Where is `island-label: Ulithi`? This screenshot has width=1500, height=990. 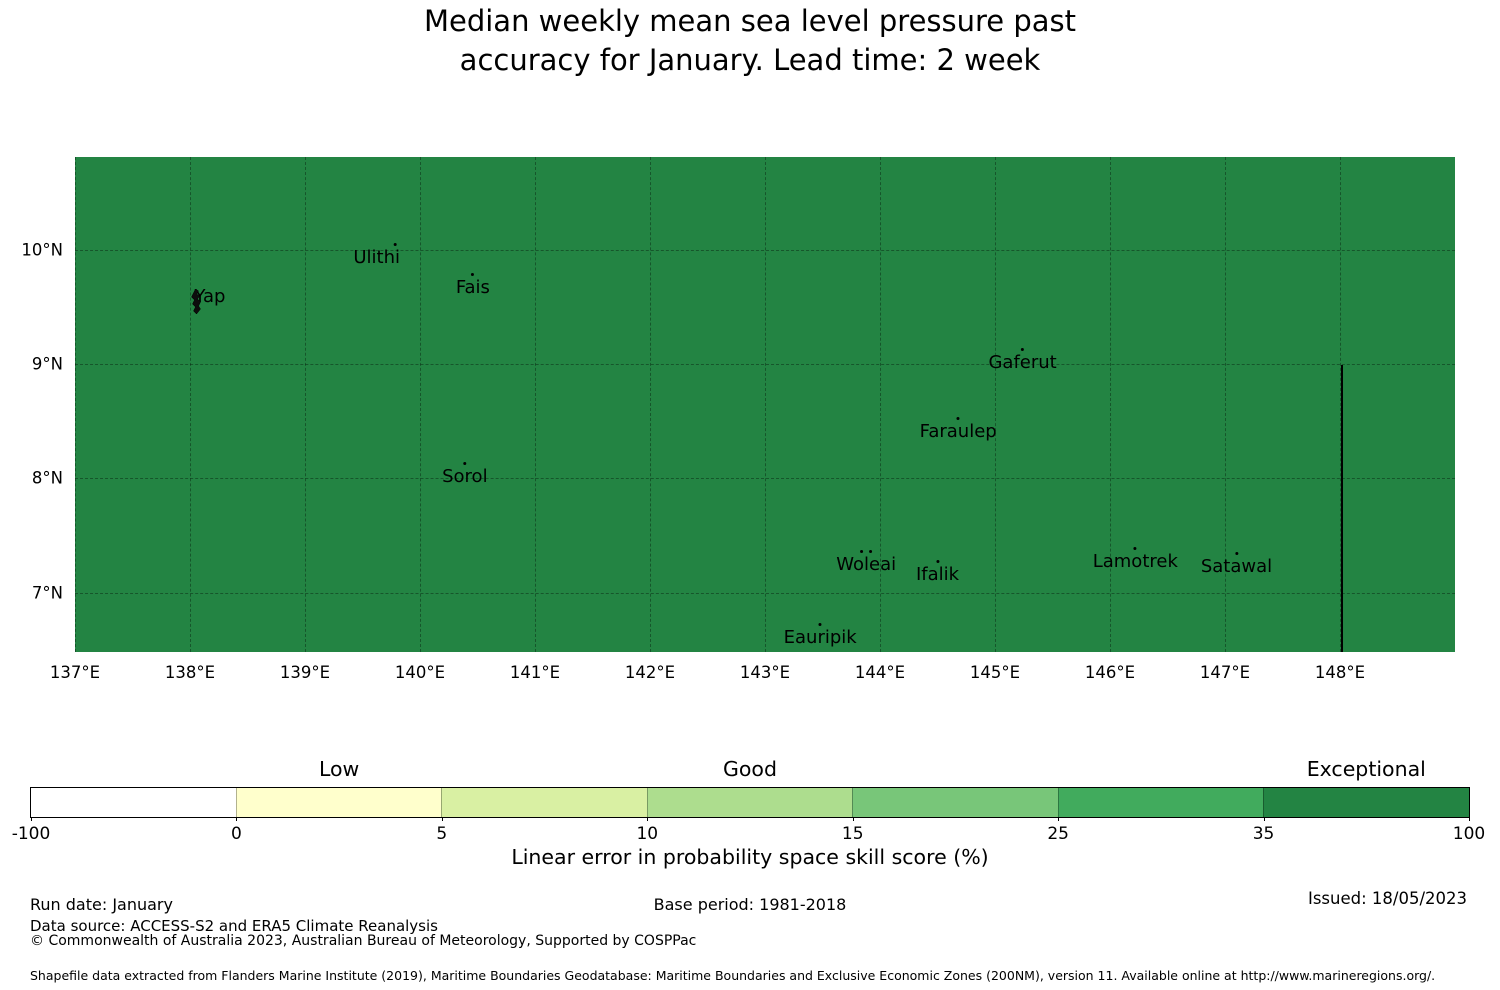
island-label: Ulithi is located at coordinates (377, 258).